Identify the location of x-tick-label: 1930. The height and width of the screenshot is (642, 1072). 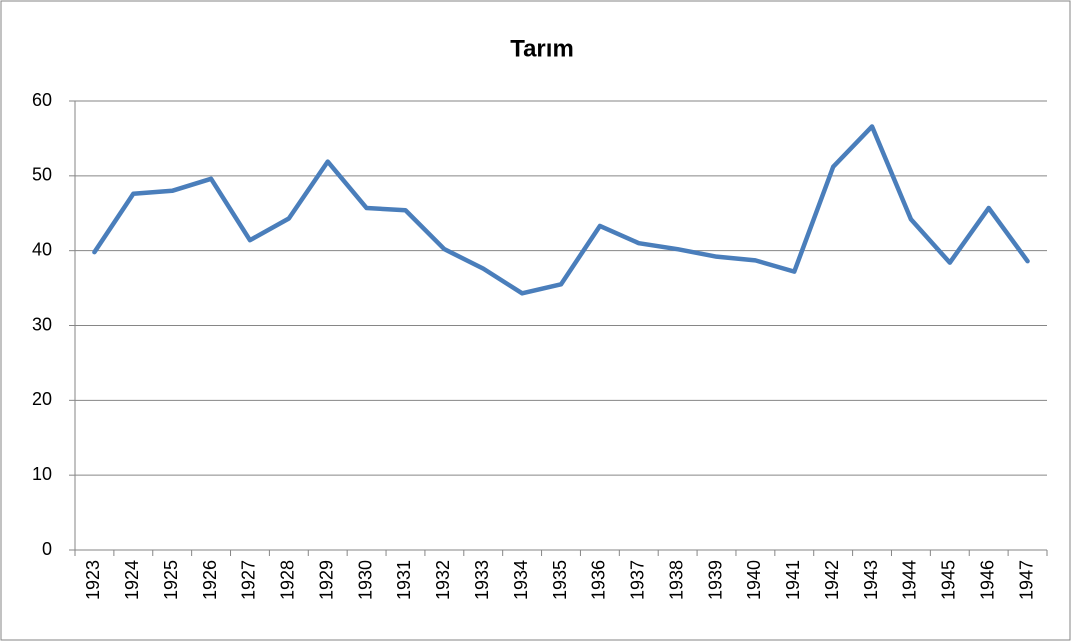
(365, 580).